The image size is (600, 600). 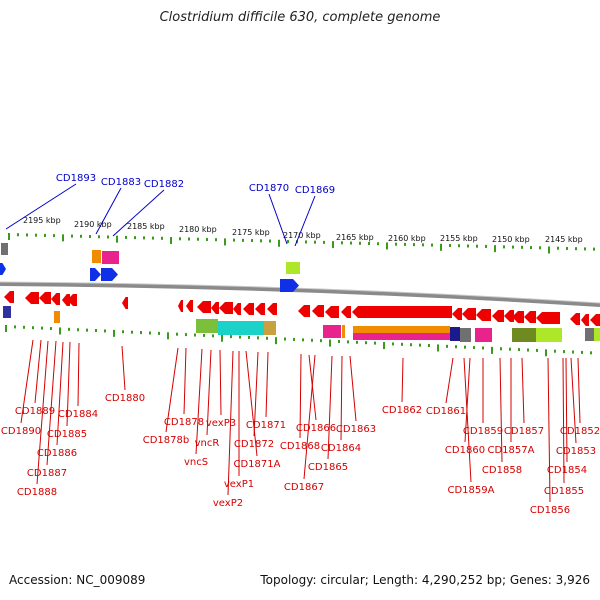 What do you see at coordinates (564, 491) in the screenshot?
I see `gene-label-reverse: CD1855` at bounding box center [564, 491].